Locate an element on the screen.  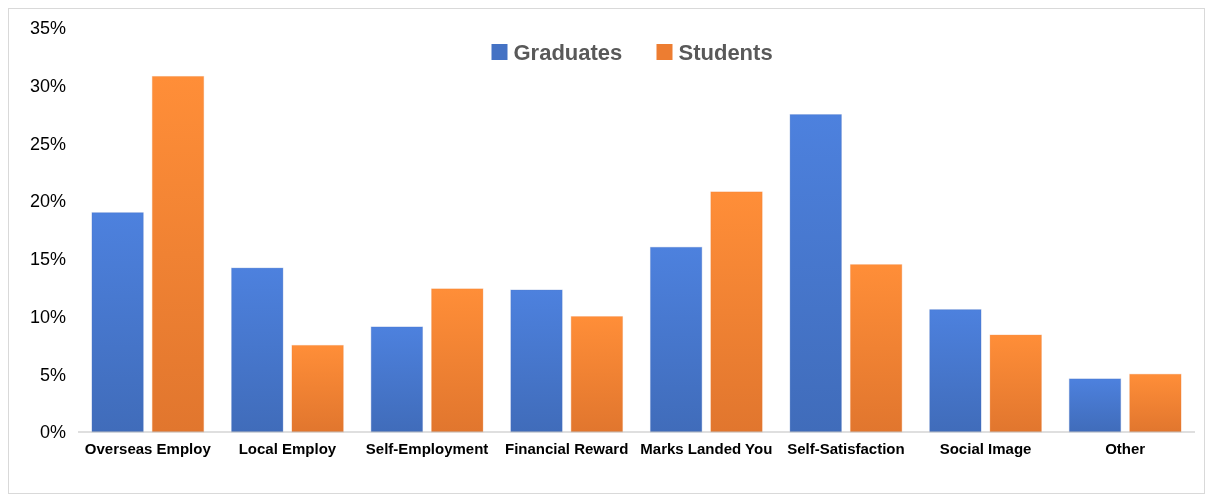
x-tick-label: Local Employ is located at coordinates (287, 448).